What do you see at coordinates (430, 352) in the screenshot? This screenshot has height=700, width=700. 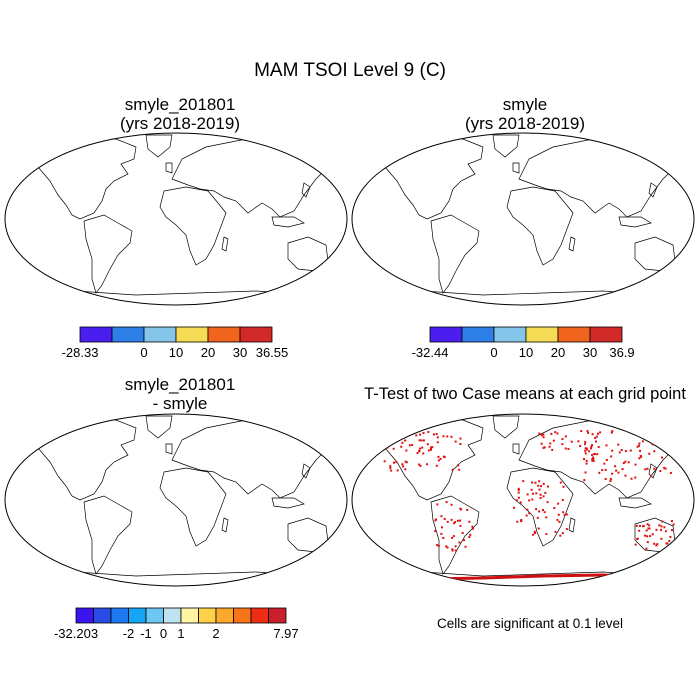 I see `colorbar-label: -32.44` at bounding box center [430, 352].